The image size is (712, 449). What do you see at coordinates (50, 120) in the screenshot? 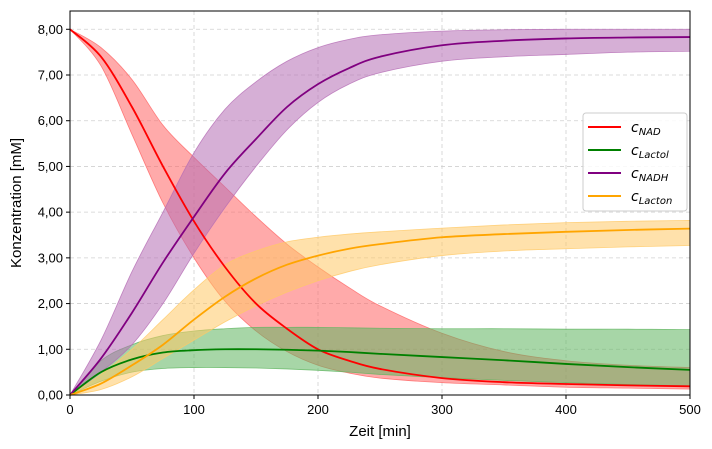
I see `y-tick-label: 6,00` at bounding box center [50, 120].